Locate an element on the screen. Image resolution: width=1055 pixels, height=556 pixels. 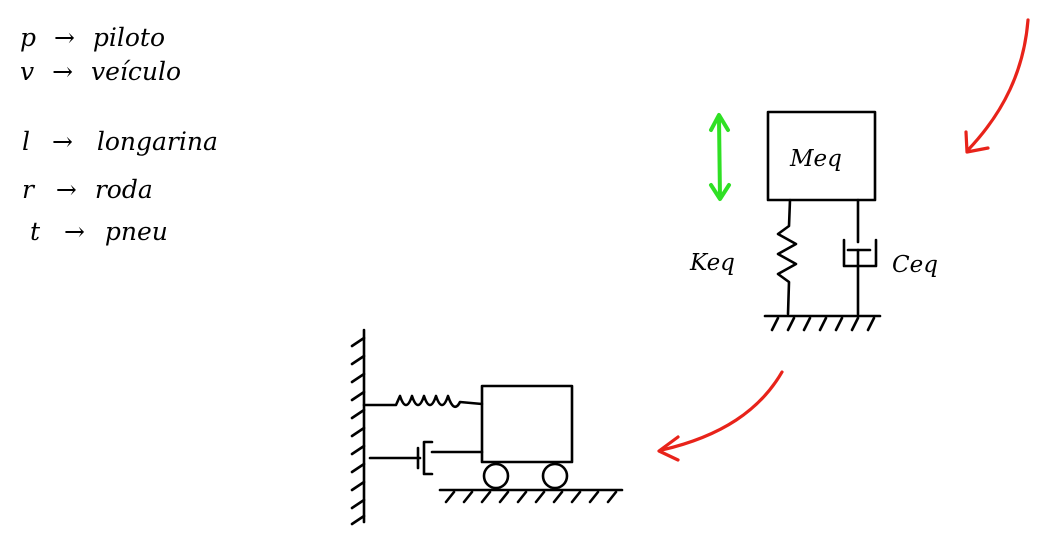
cart-box is located at coordinates (527, 424).